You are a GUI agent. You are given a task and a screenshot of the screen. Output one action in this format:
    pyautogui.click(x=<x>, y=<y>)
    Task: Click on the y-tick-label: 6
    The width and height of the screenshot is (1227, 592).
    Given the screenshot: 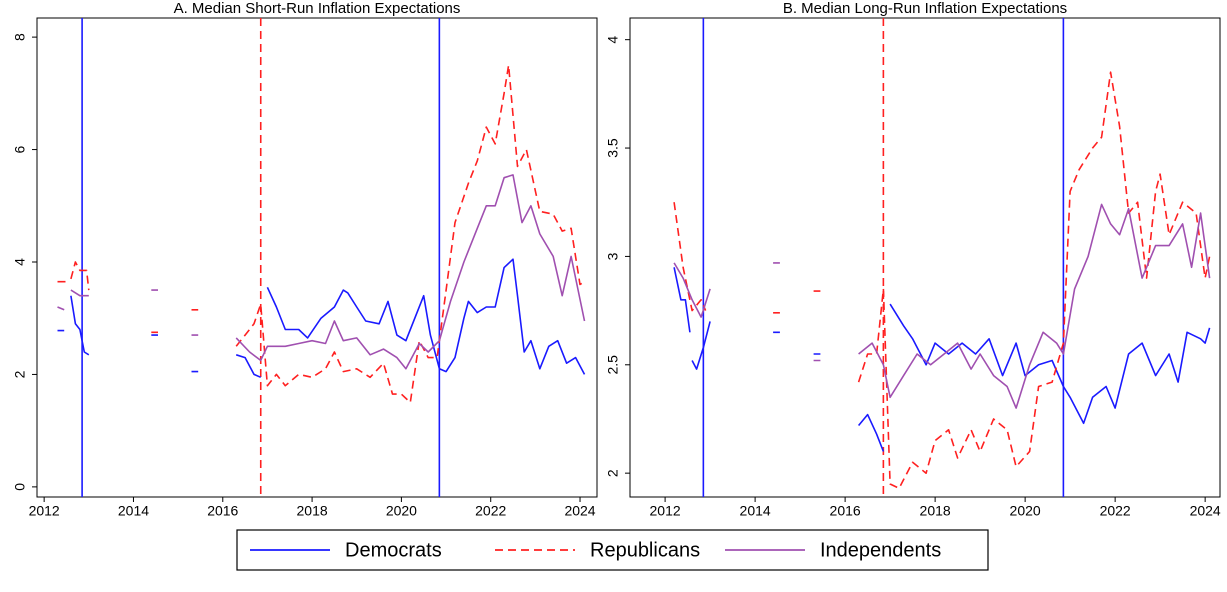 What is the action you would take?
    pyautogui.click(x=20, y=149)
    